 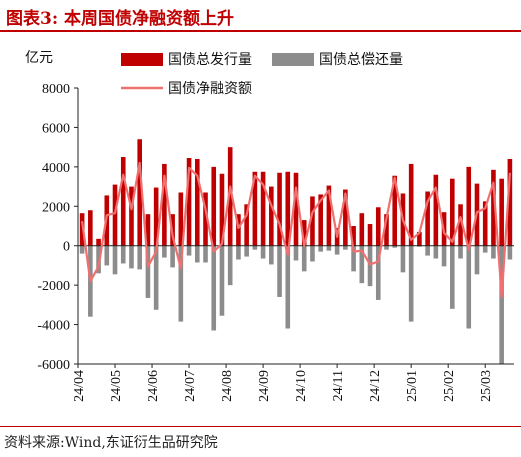 What do you see at coordinates (53, 326) in the screenshot?
I see `y-tick-label: -4000` at bounding box center [53, 326].